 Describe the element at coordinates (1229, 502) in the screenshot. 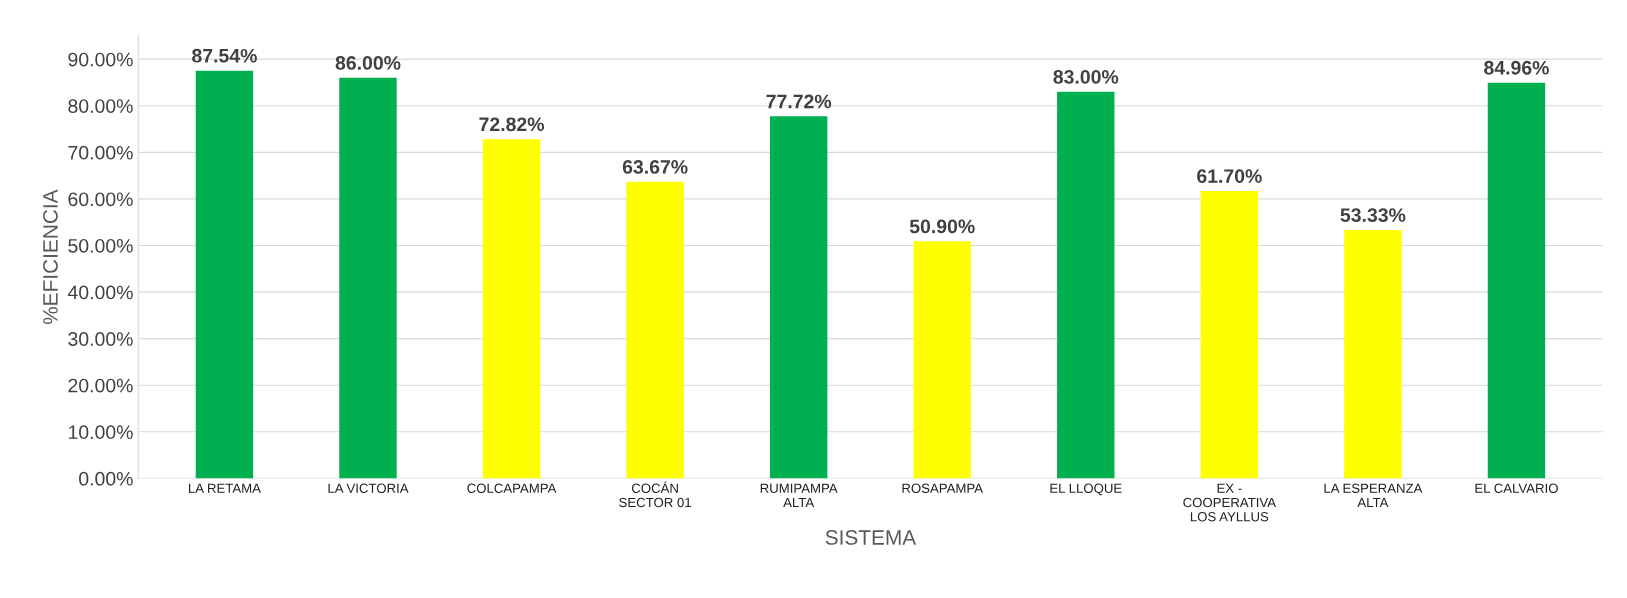

I see `x-tick-label: EX - COOPERATIVA LOS AYLLUS` at that location.